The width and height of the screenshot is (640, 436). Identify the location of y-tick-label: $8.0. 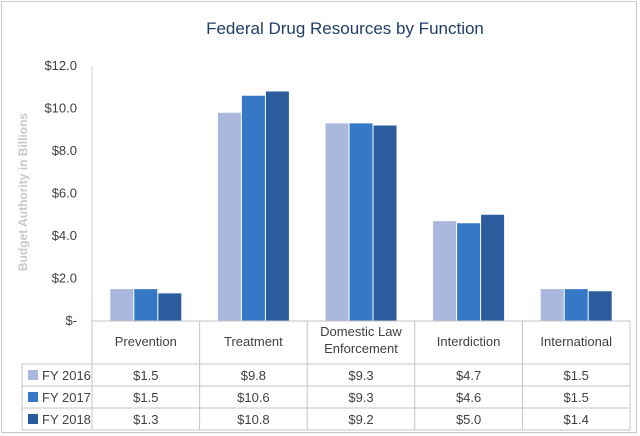
(64, 150).